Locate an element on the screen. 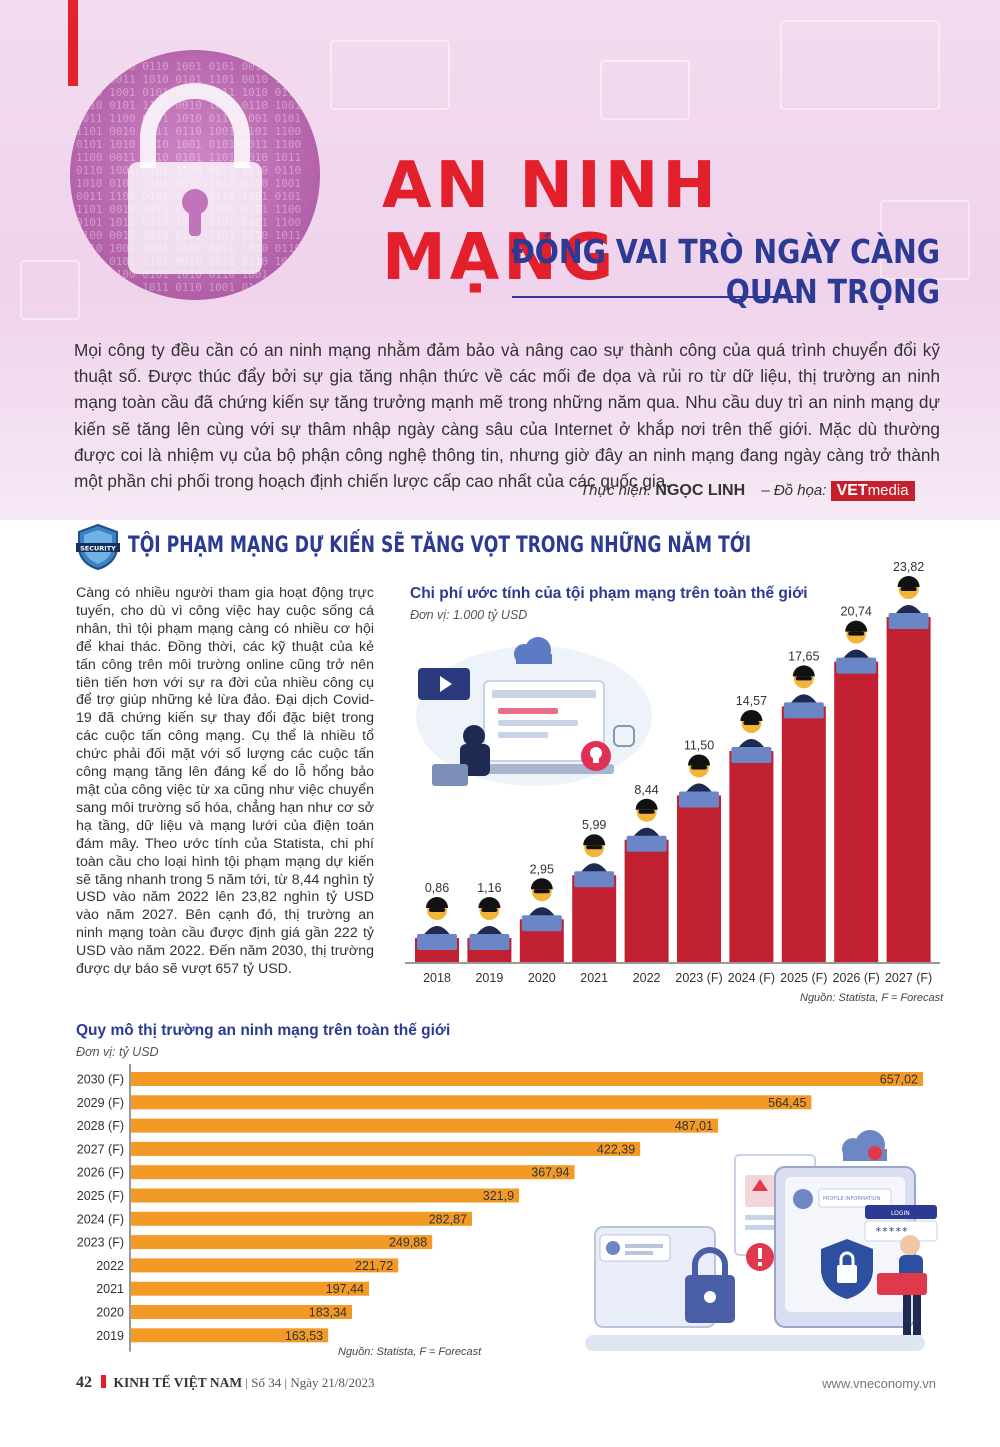  chart1-unit: Đơn vị: 1.000 tỷ USD is located at coordinates (469, 615).